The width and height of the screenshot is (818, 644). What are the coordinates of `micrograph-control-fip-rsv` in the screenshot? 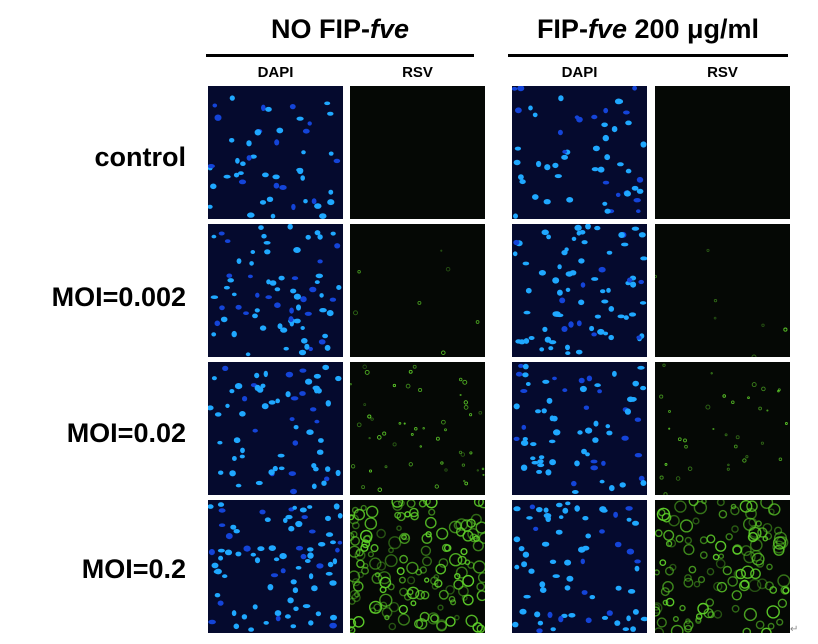 It's located at (722, 152).